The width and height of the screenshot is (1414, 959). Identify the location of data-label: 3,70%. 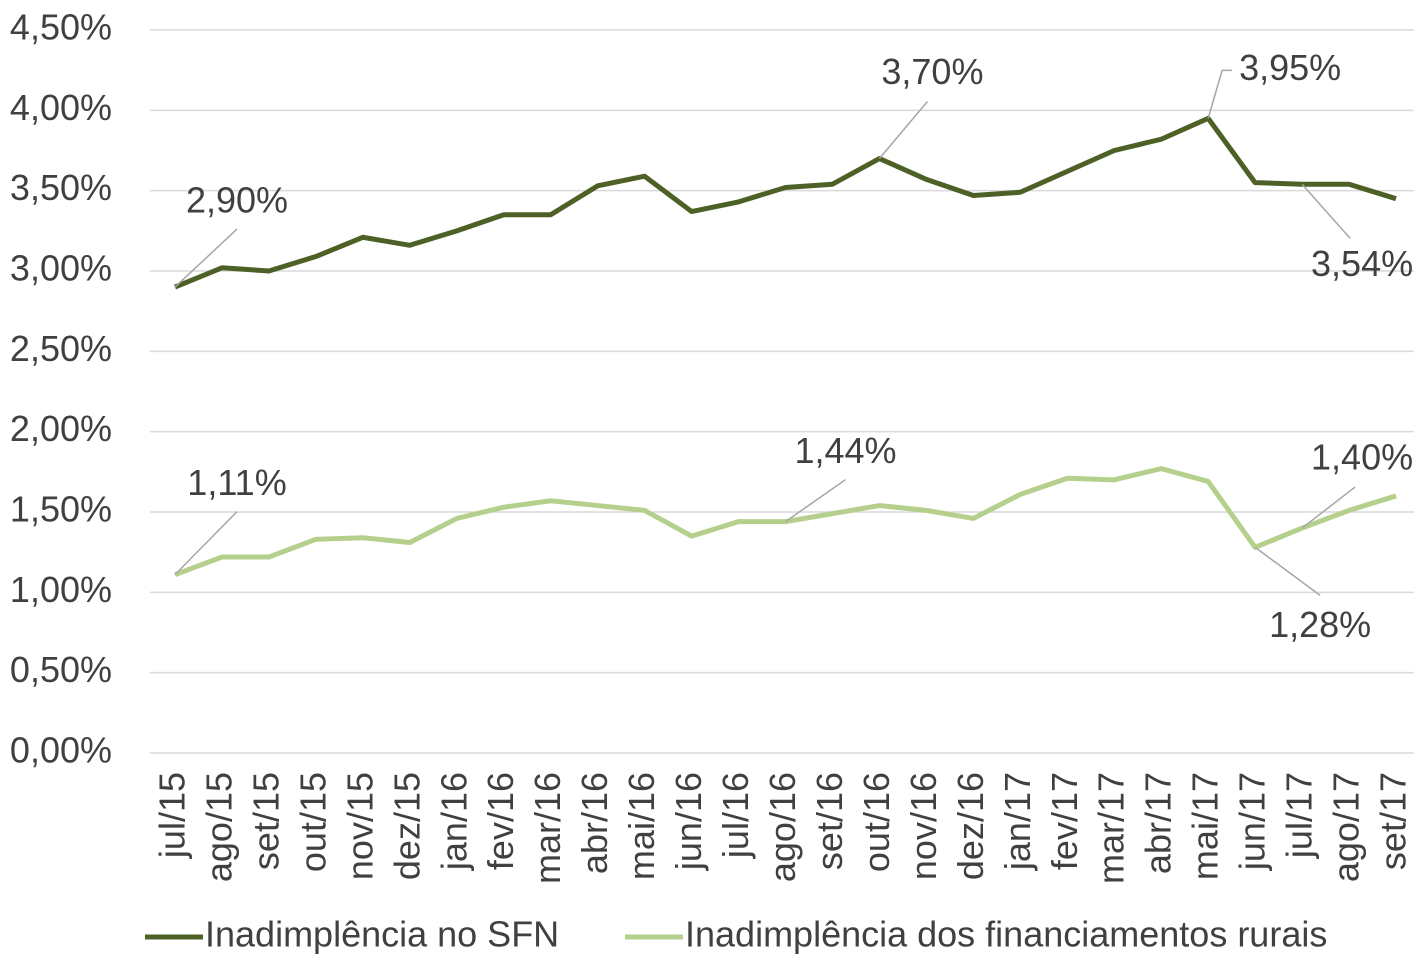
(932, 71).